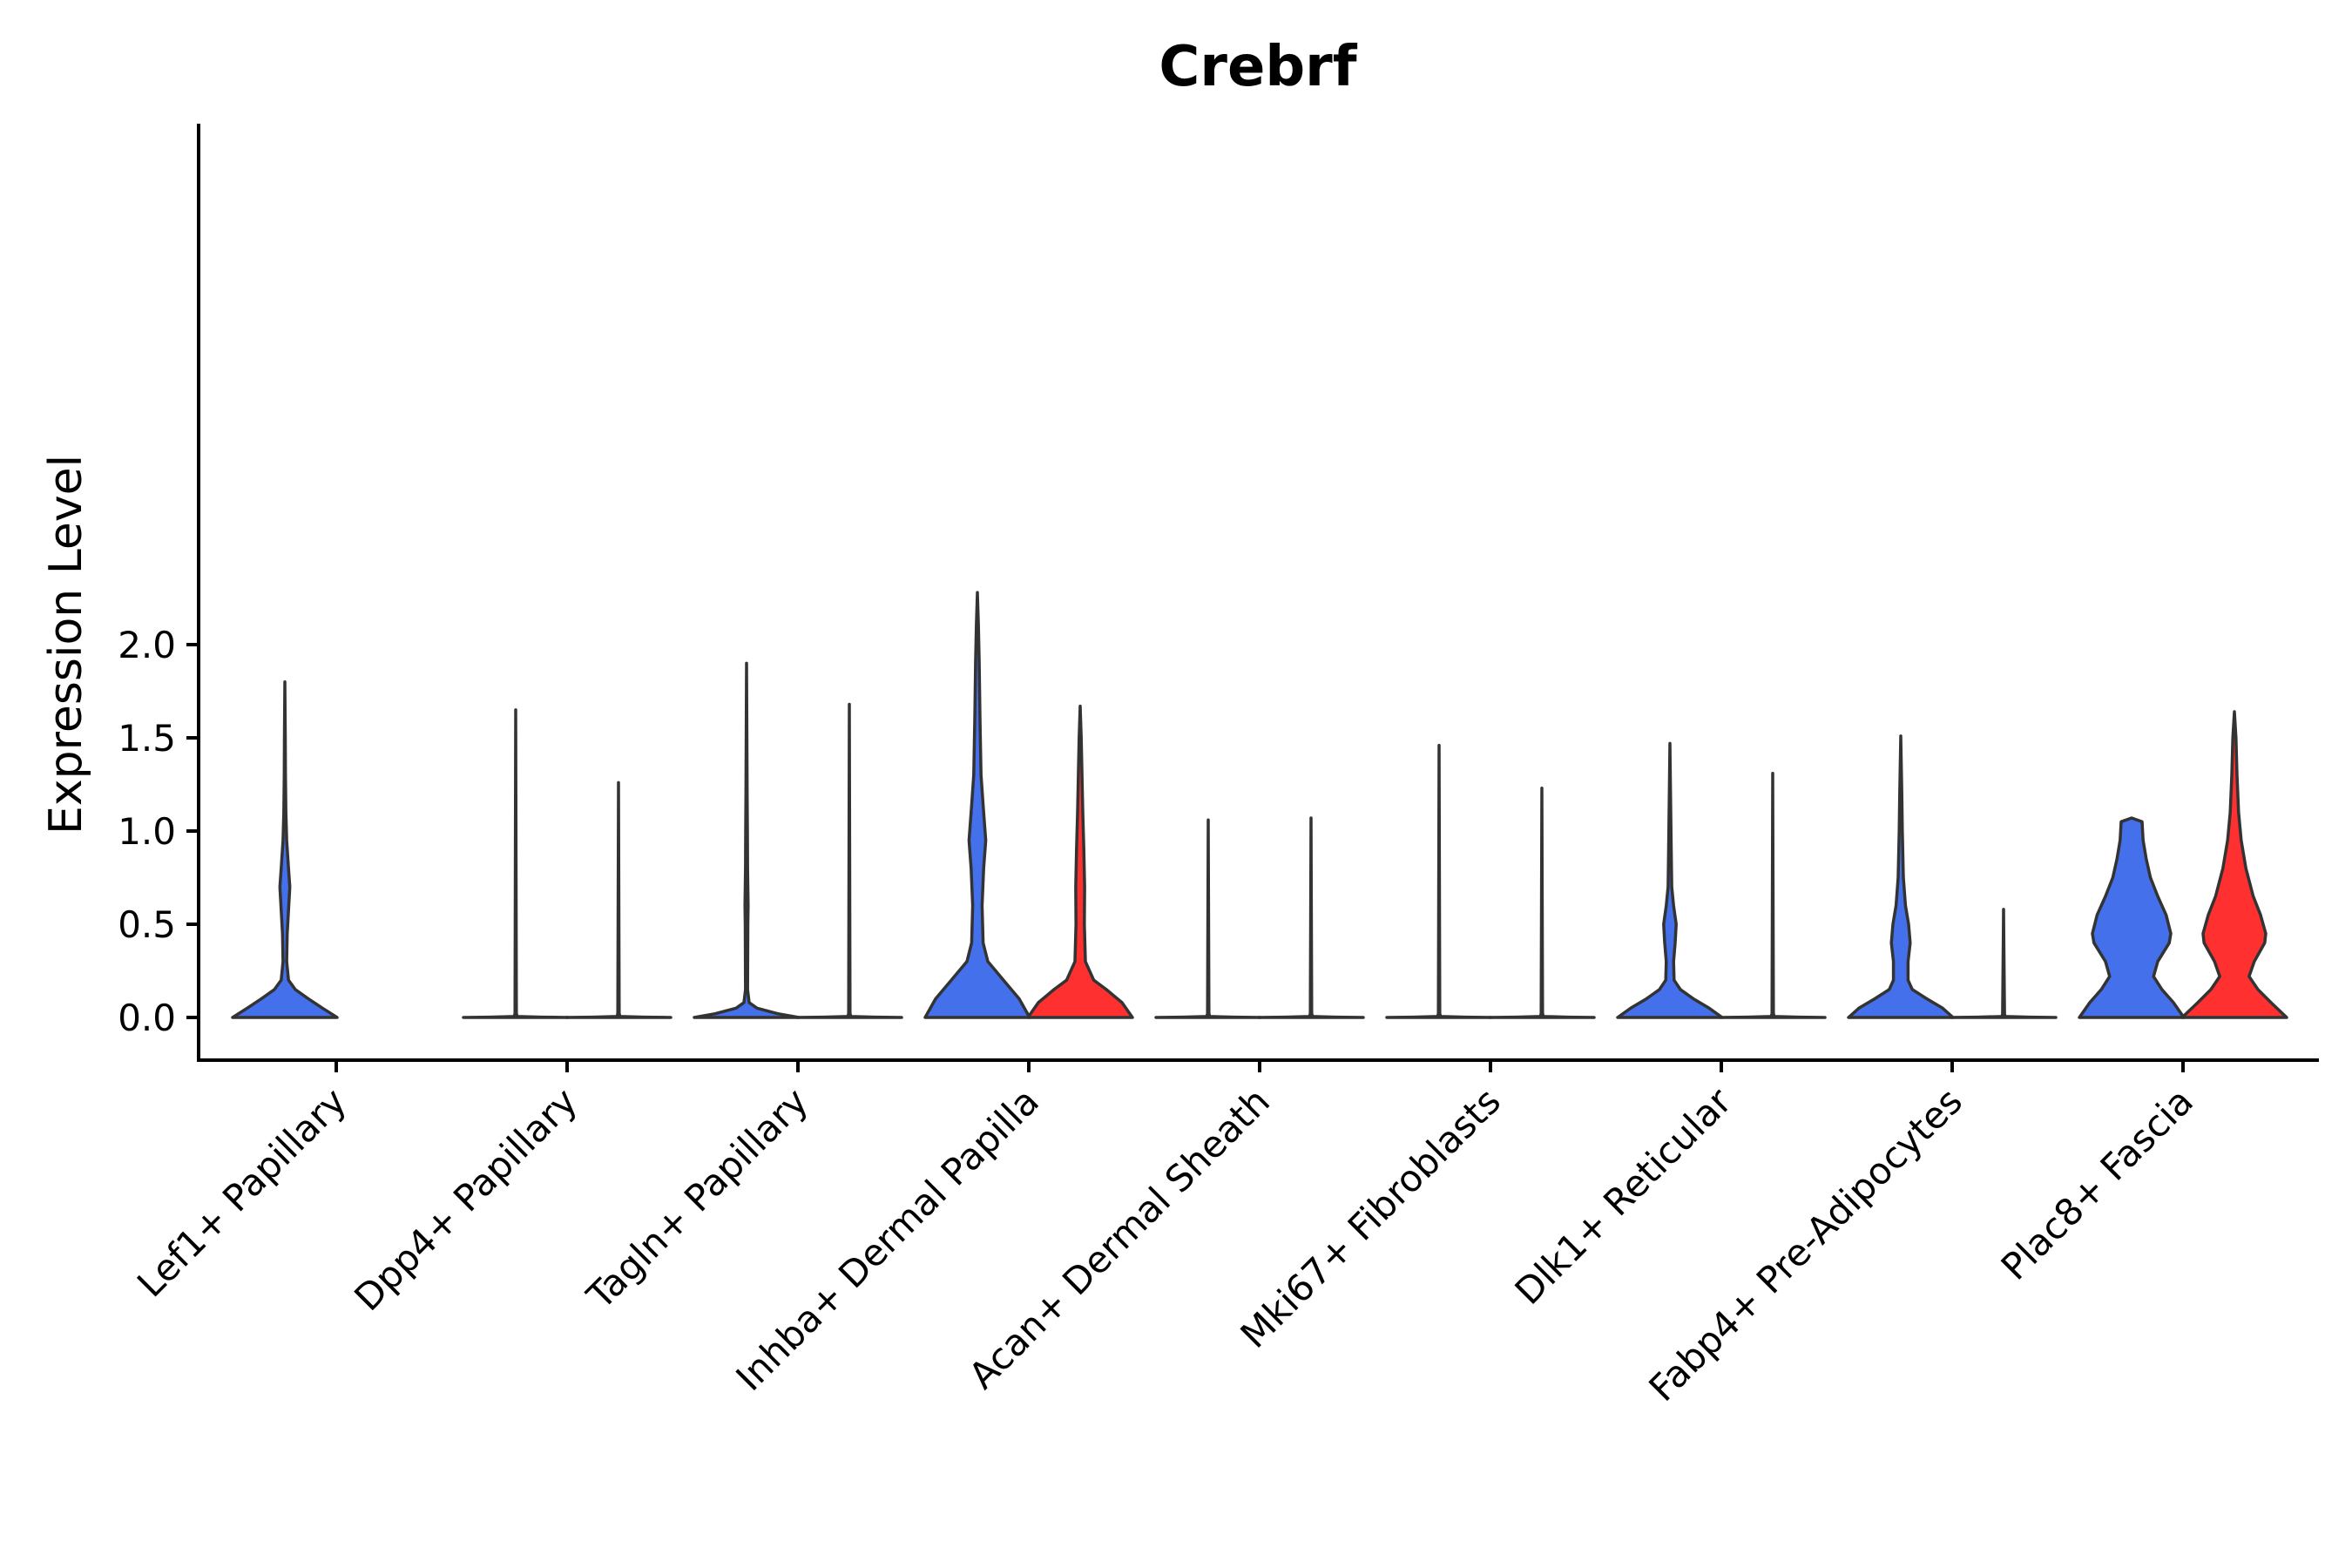 The height and width of the screenshot is (1568, 2352). I want to click on violin-red-plac8-fascia, so click(2234, 864).